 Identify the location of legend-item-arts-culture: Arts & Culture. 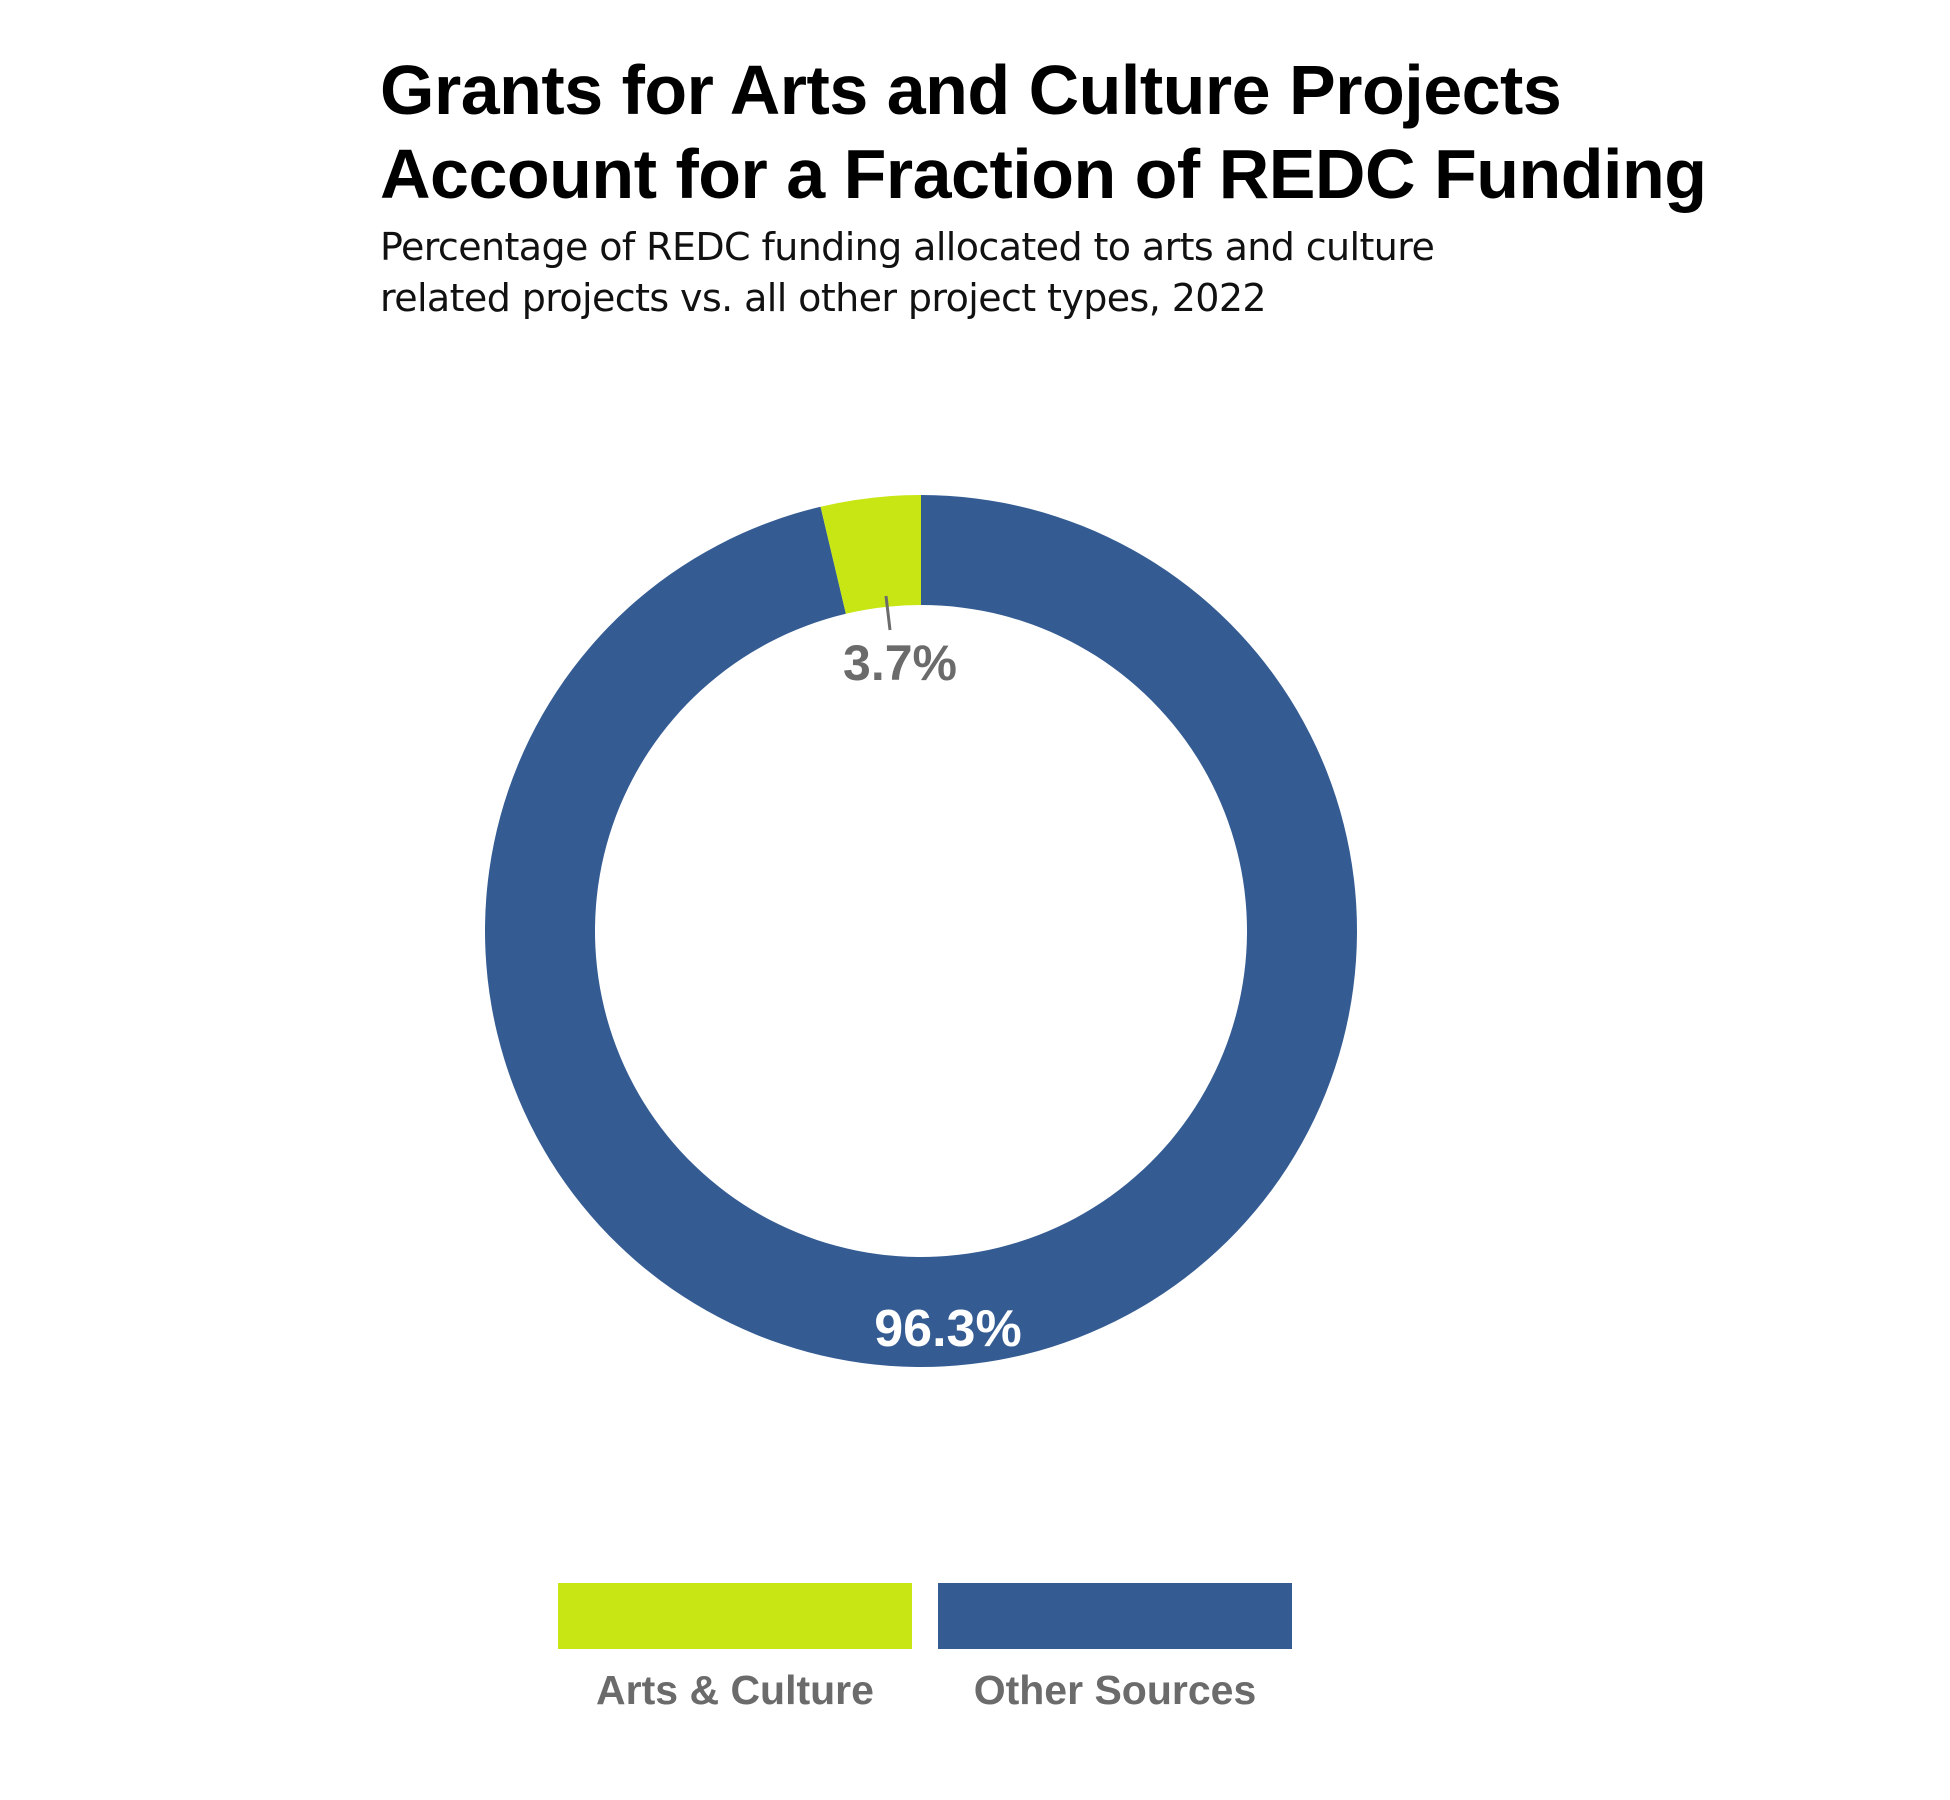
(735, 1648).